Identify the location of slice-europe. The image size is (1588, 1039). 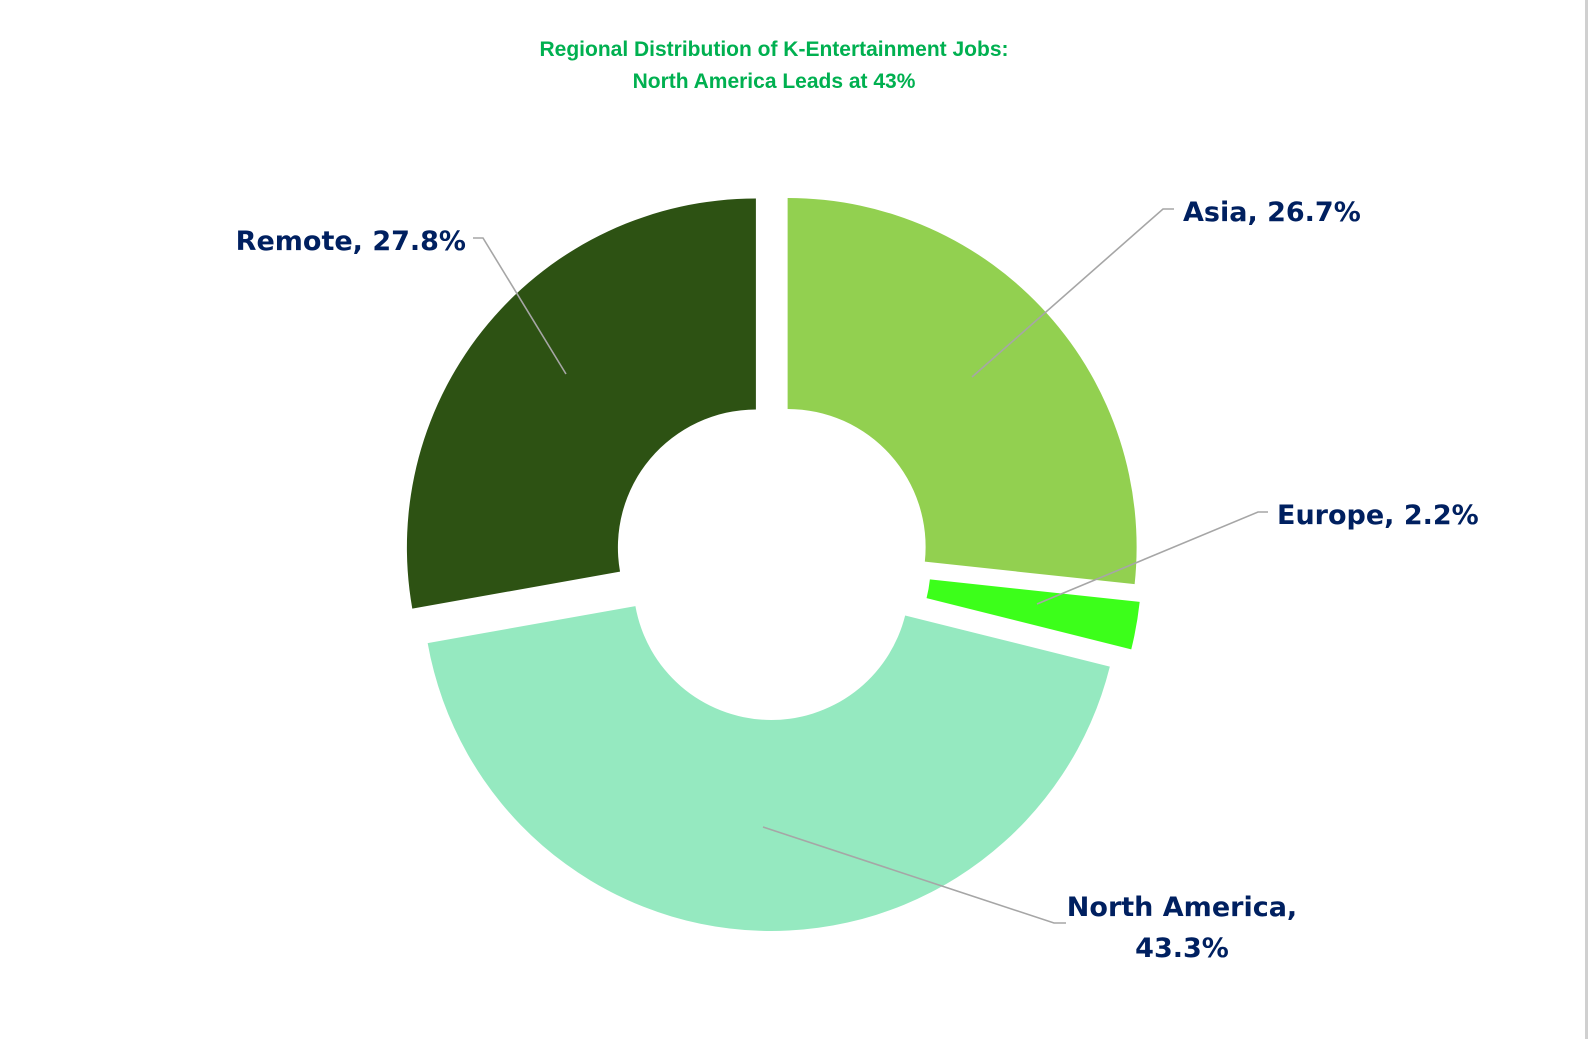
(1033, 614).